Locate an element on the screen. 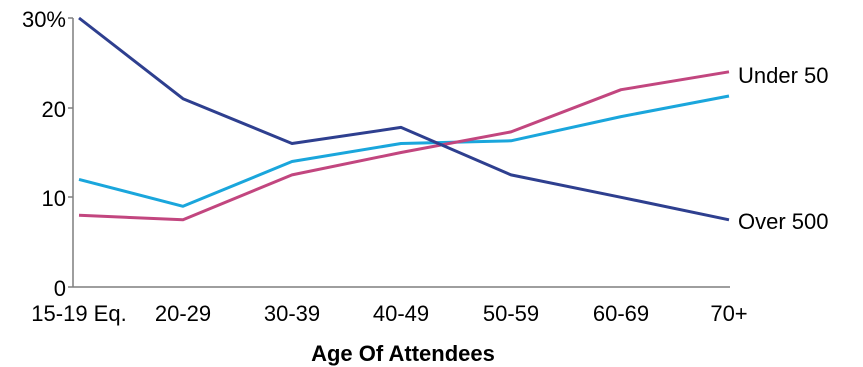 The height and width of the screenshot is (367, 863). y-axis: 0 10 20 30% is located at coordinates (48, 154).